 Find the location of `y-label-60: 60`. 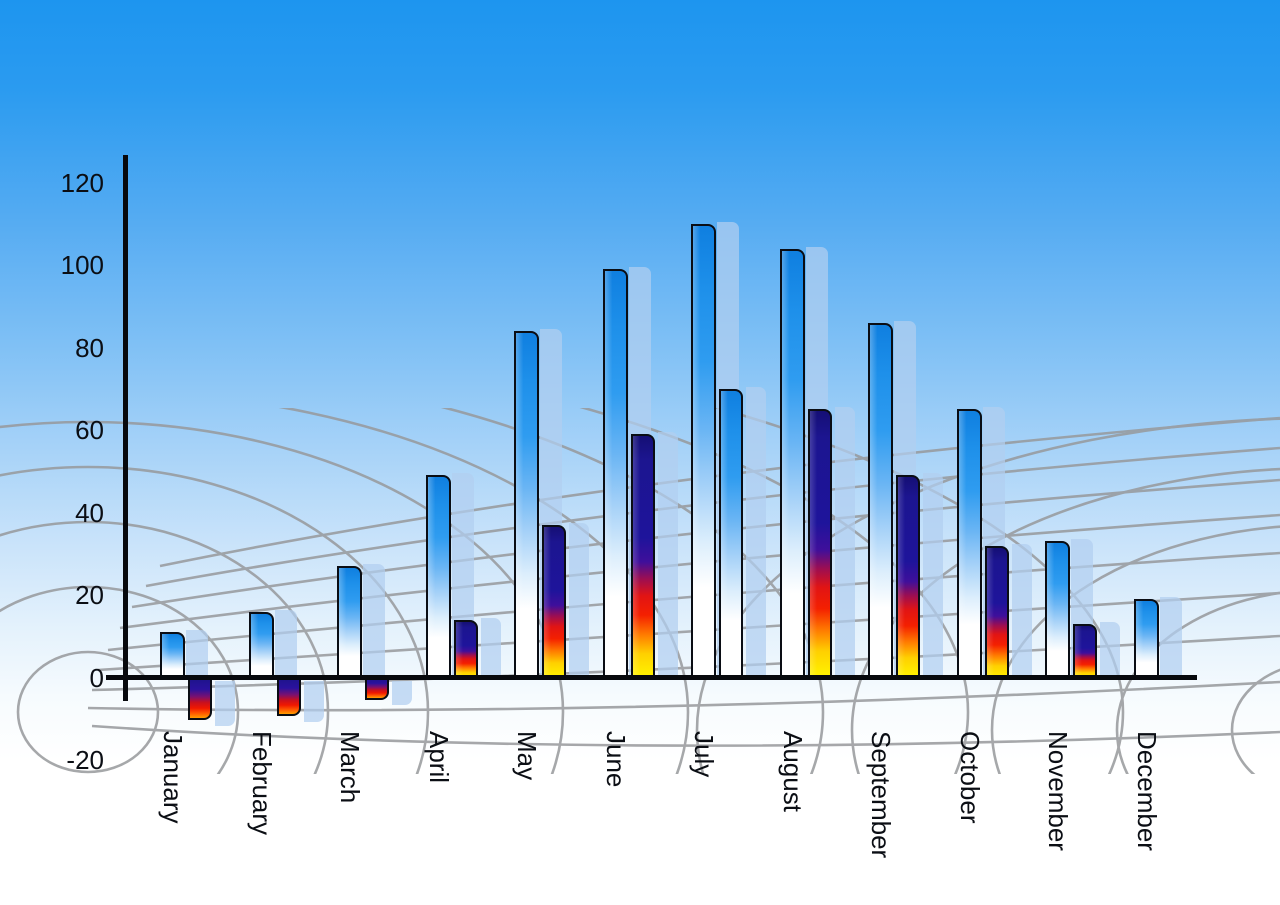

y-label-60: 60 is located at coordinates (89, 430).